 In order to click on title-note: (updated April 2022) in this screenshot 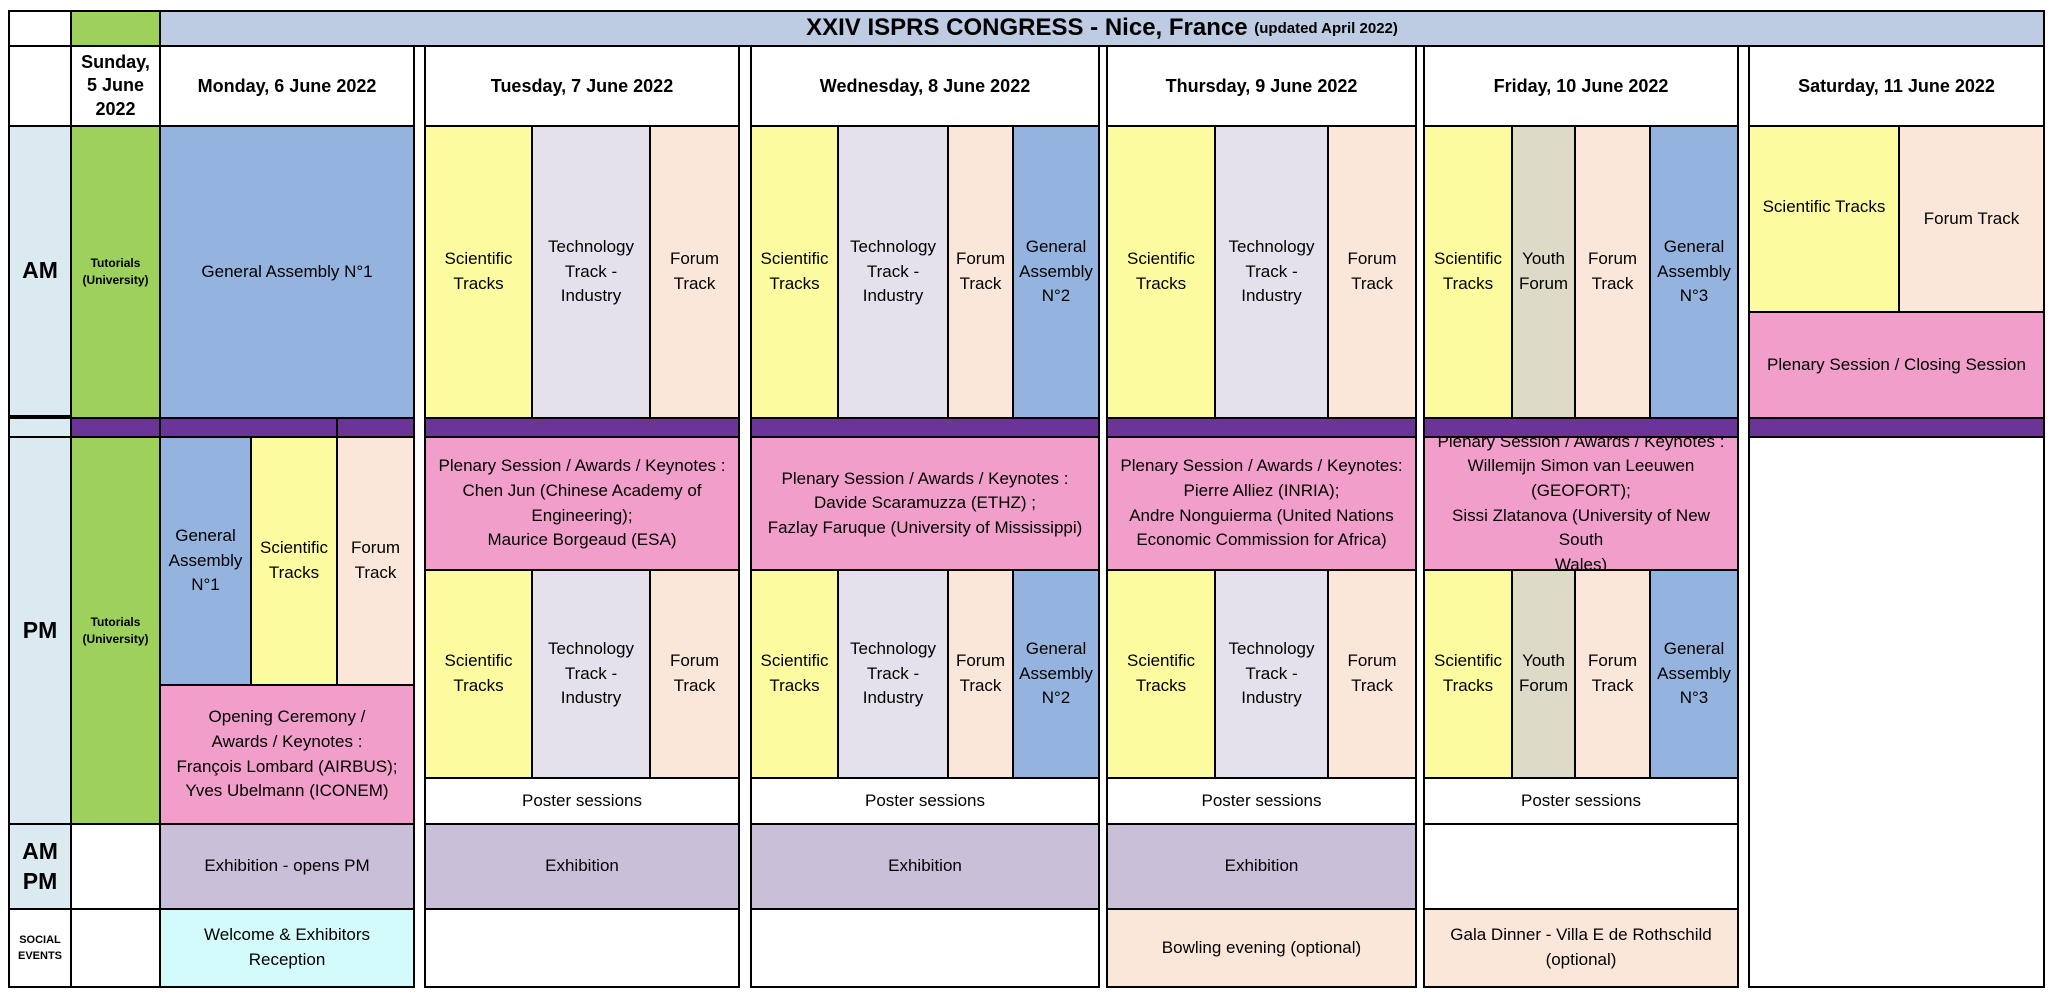, I will do `click(1326, 28)`.